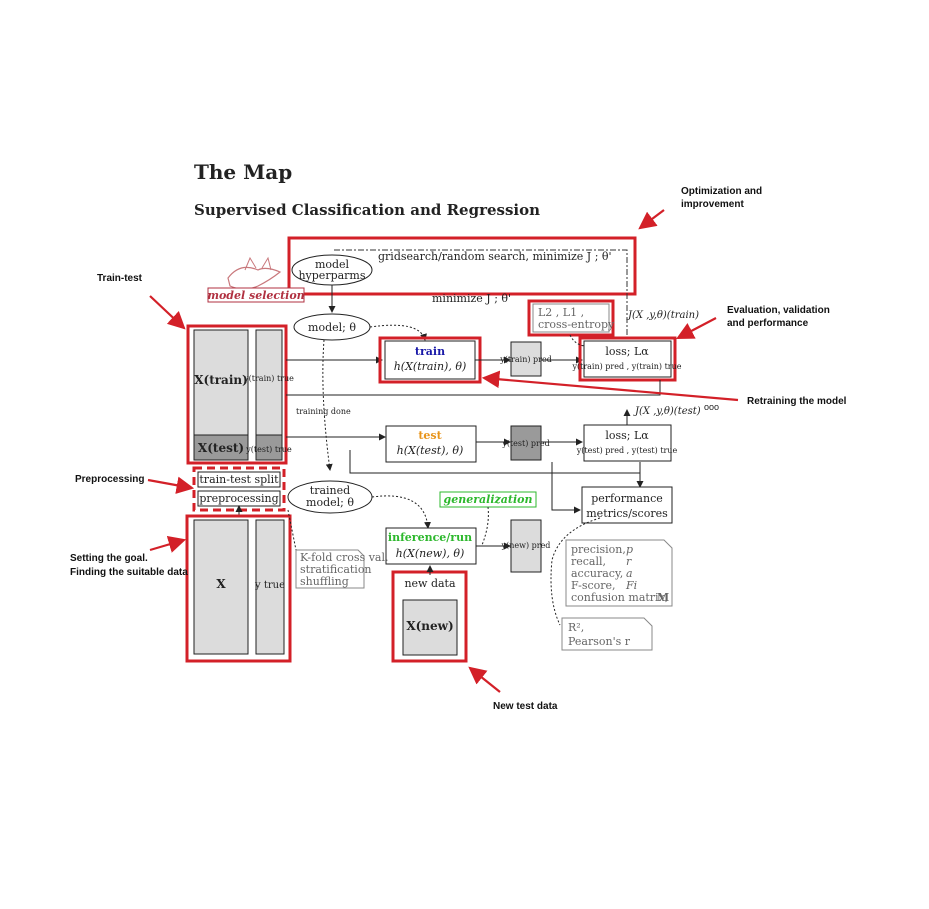 This screenshot has width=929, height=909. I want to click on metric-name: accuracy,, so click(597, 573).